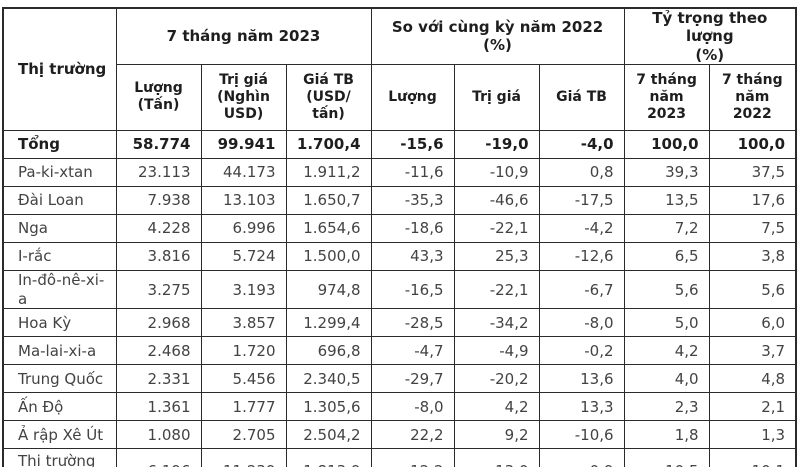  Describe the element at coordinates (581, 407) in the screenshot. I see `value-cell: 13,3` at that location.